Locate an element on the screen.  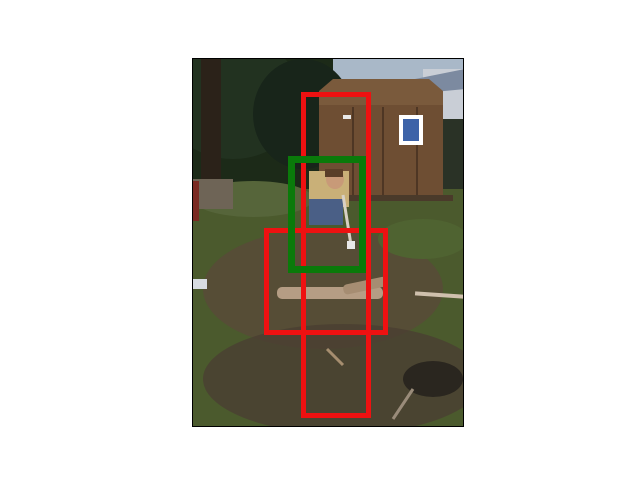
trees-right is located at coordinates (453, 159).